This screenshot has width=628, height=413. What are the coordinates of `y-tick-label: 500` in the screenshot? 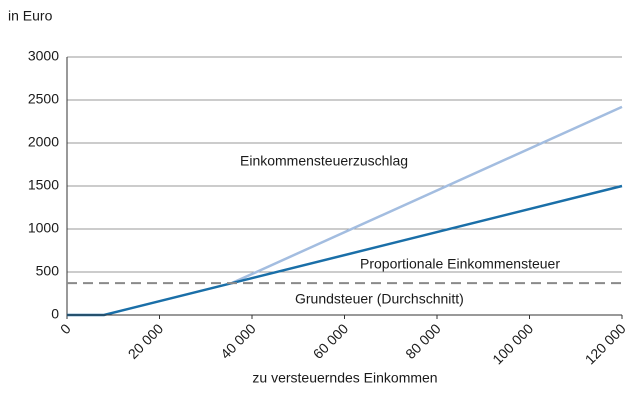 It's located at (48, 271).